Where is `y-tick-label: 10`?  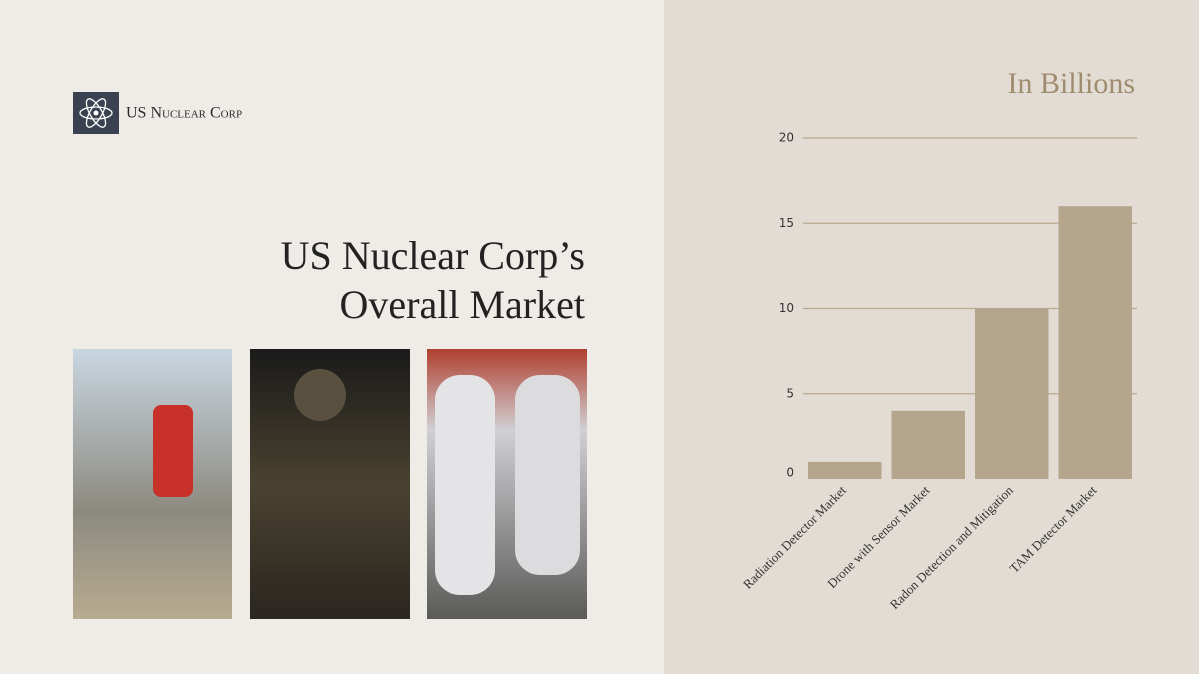 y-tick-label: 10 is located at coordinates (786, 308).